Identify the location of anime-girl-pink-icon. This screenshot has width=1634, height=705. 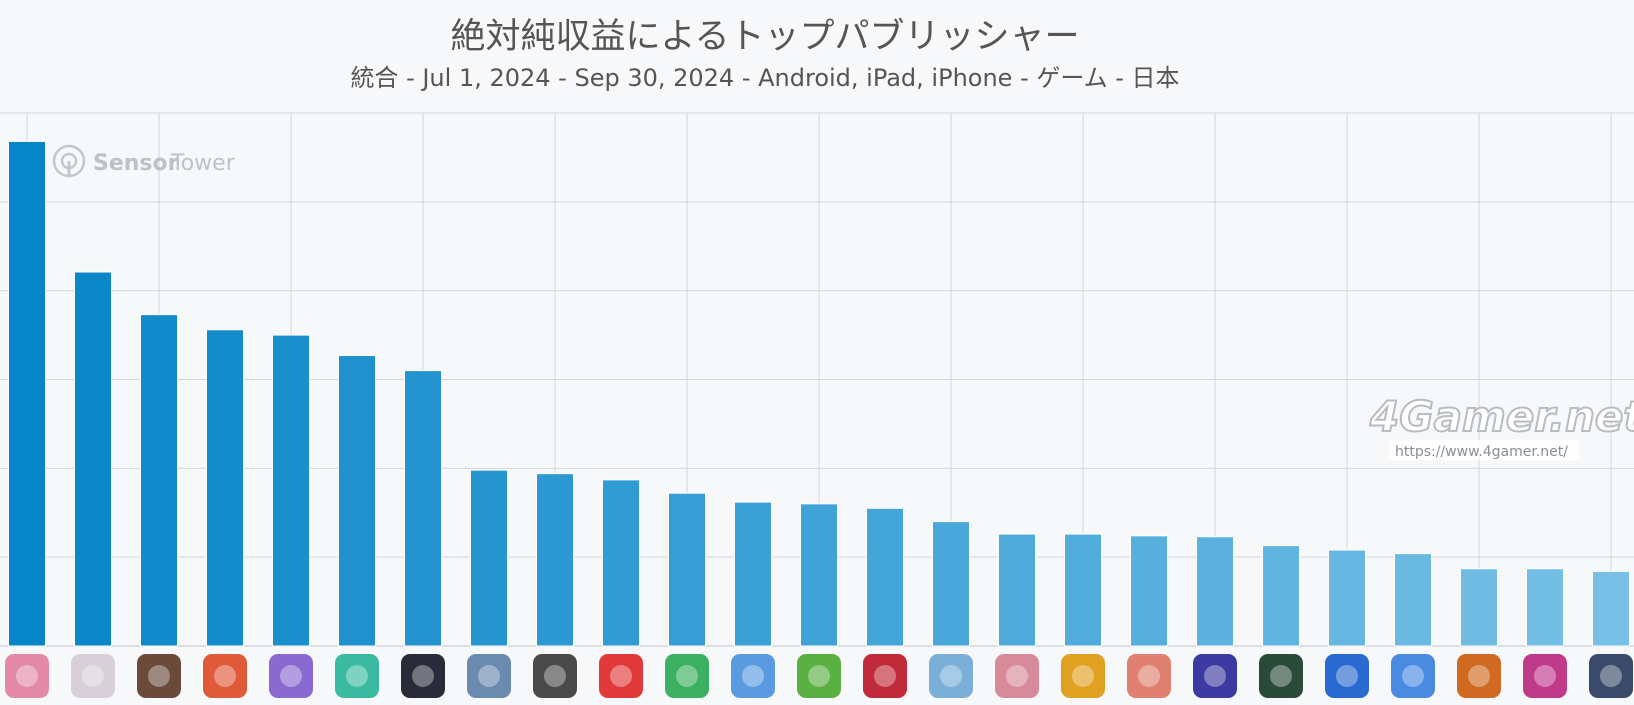
(27, 676).